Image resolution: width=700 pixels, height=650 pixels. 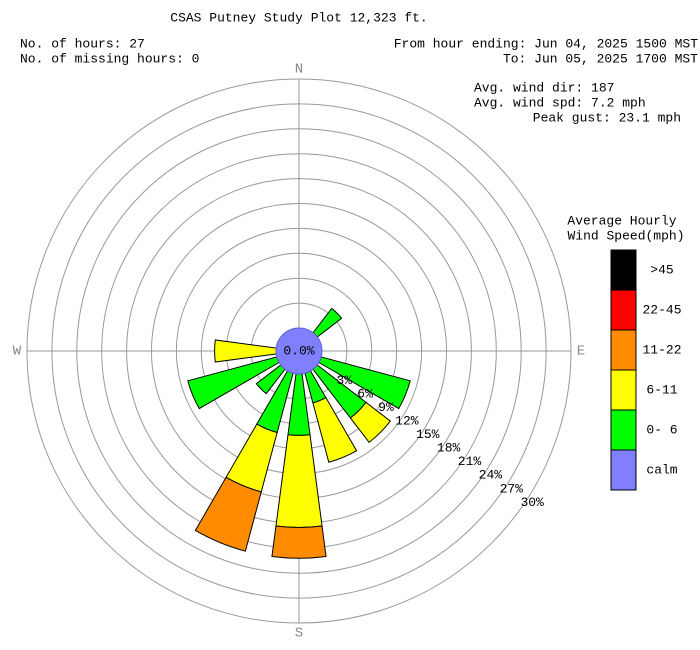 What do you see at coordinates (449, 448) in the screenshot?
I see `ring-label: 18%` at bounding box center [449, 448].